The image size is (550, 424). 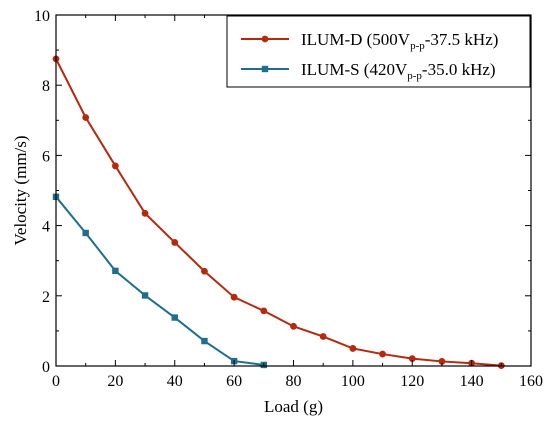 What do you see at coordinates (293, 406) in the screenshot?
I see `x-axis-label: Load (g)` at bounding box center [293, 406].